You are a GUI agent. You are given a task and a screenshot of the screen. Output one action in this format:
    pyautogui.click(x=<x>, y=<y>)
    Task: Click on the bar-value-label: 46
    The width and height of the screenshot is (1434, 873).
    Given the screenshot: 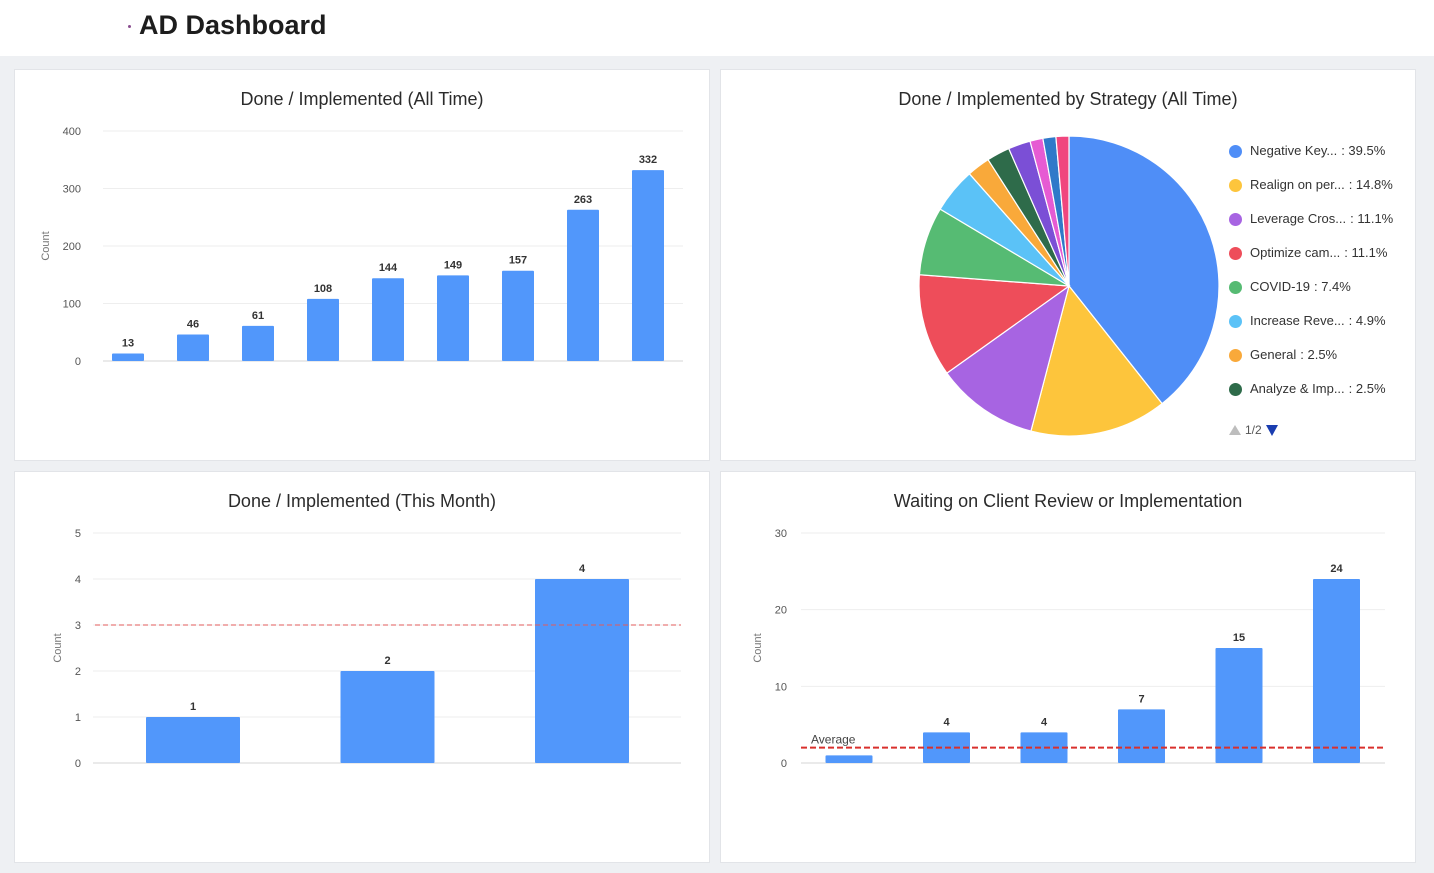 What is the action you would take?
    pyautogui.click(x=193, y=325)
    